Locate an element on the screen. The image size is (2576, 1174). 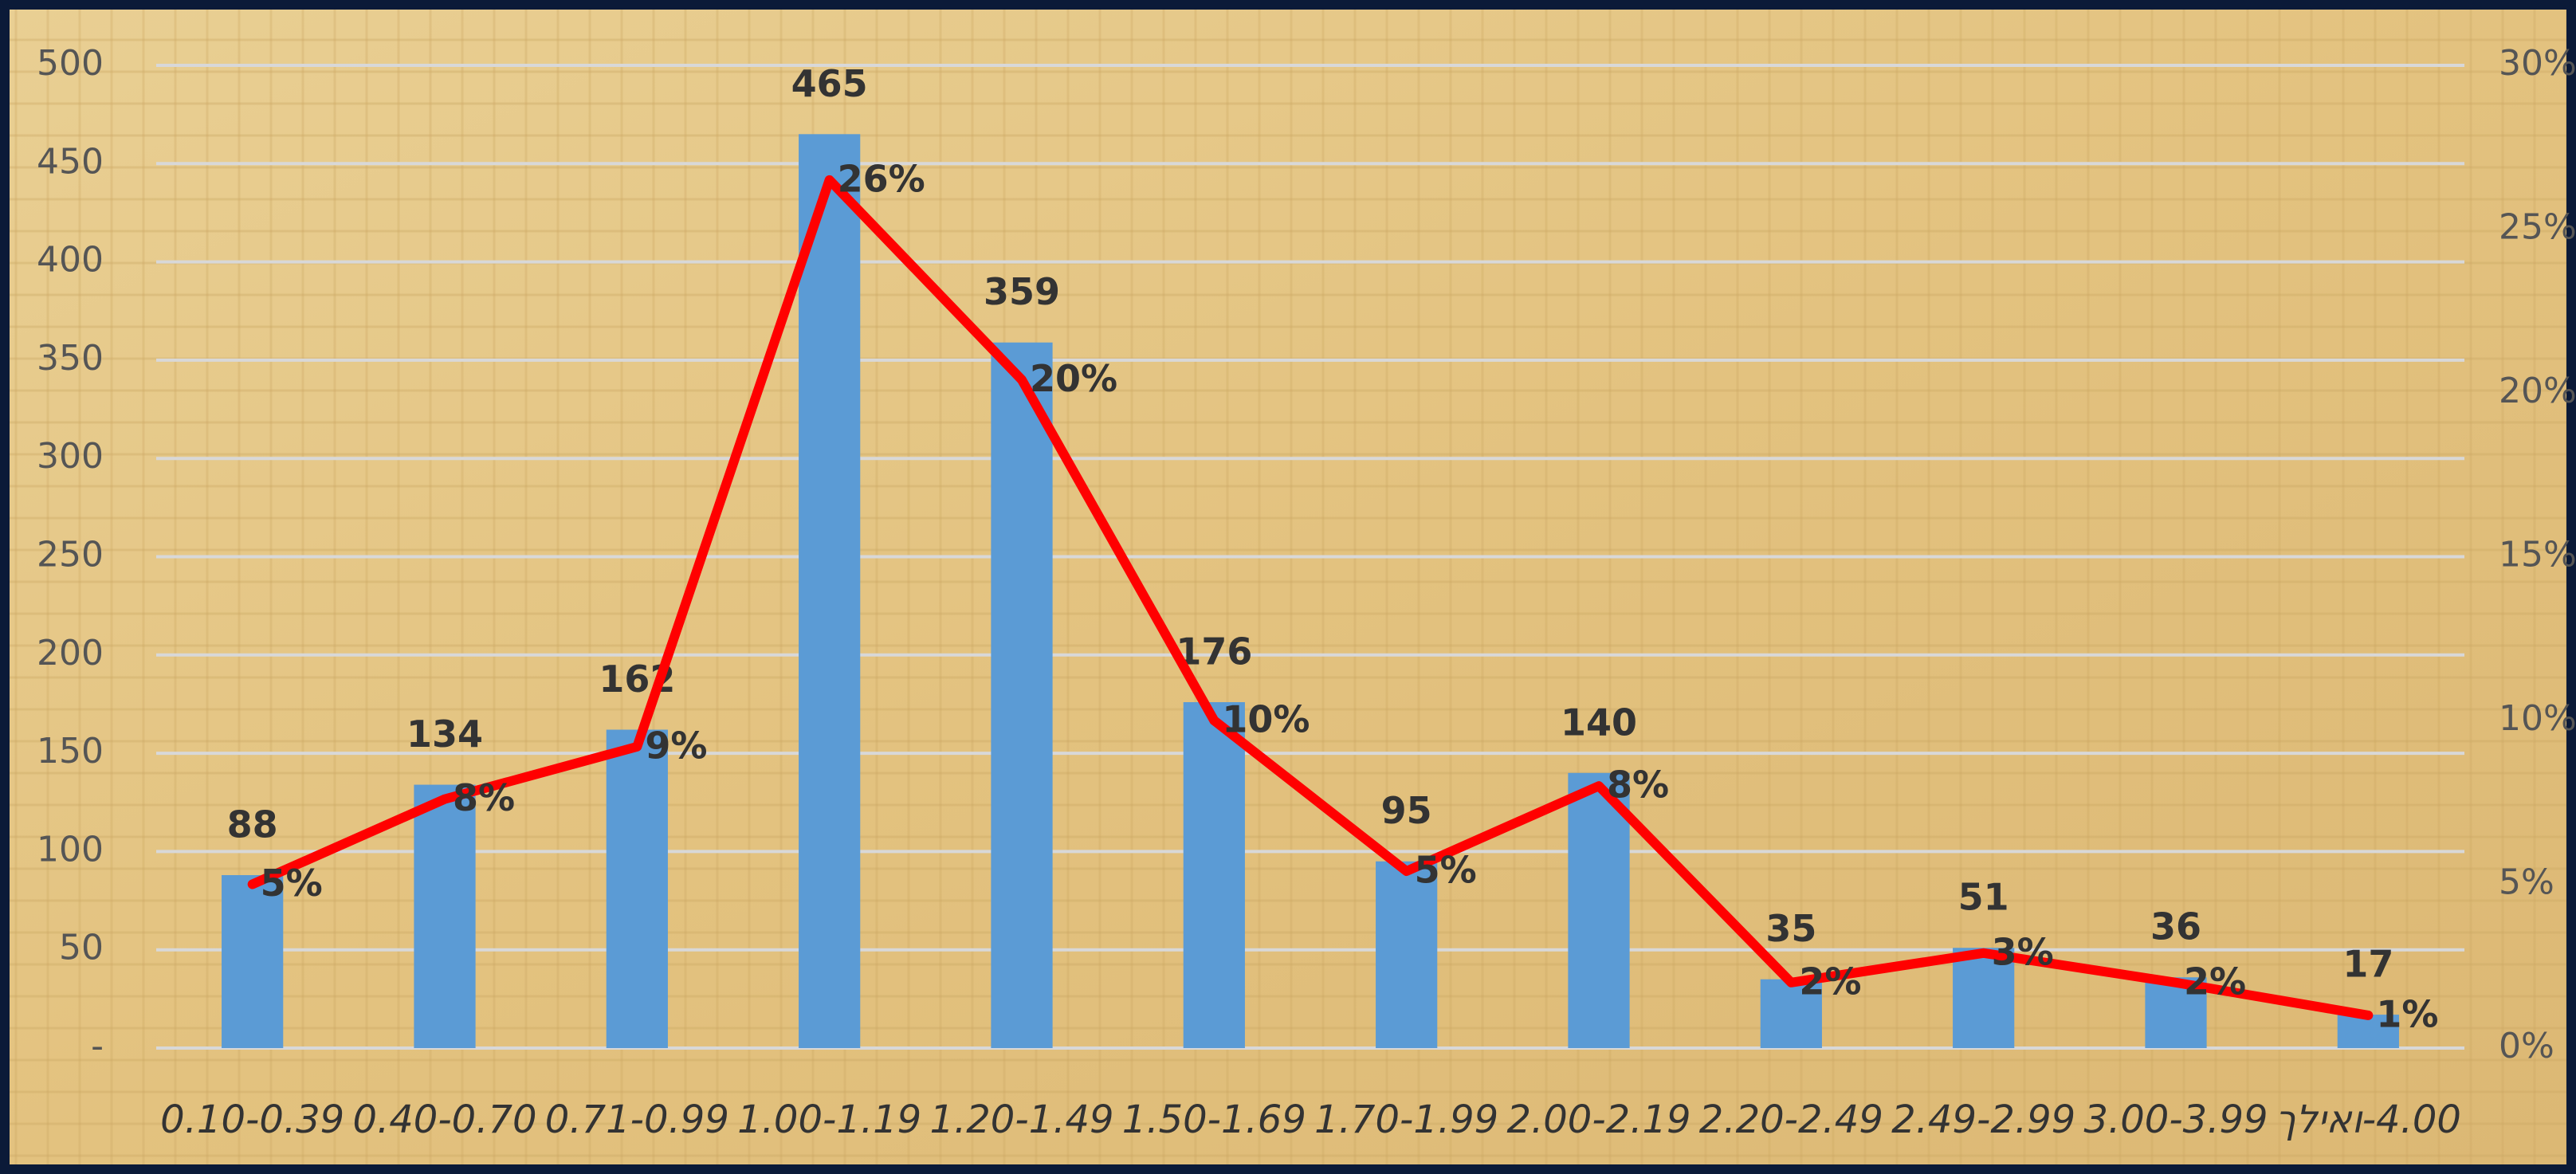
y-tick-label: 50 is located at coordinates (81, 948).